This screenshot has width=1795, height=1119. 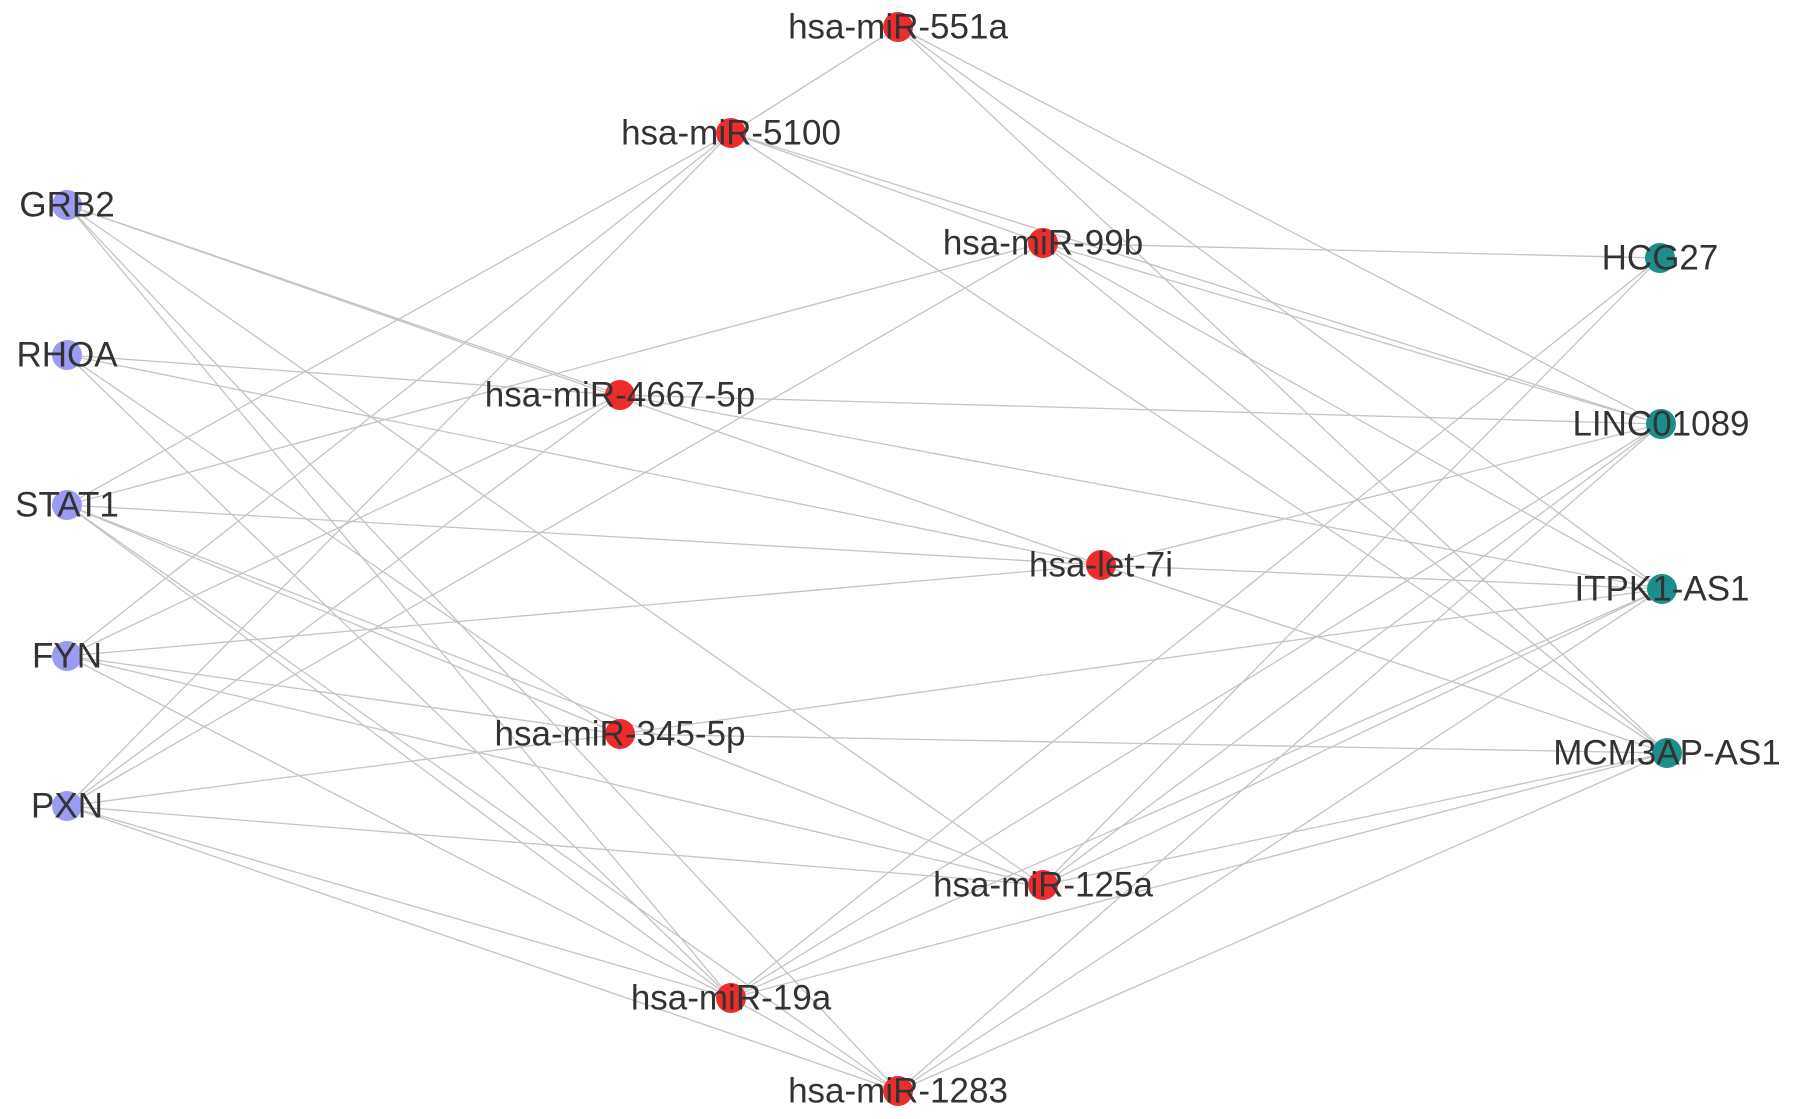 I want to click on edge-stat1-to-hsa-mir-345-5p, so click(x=343, y=619).